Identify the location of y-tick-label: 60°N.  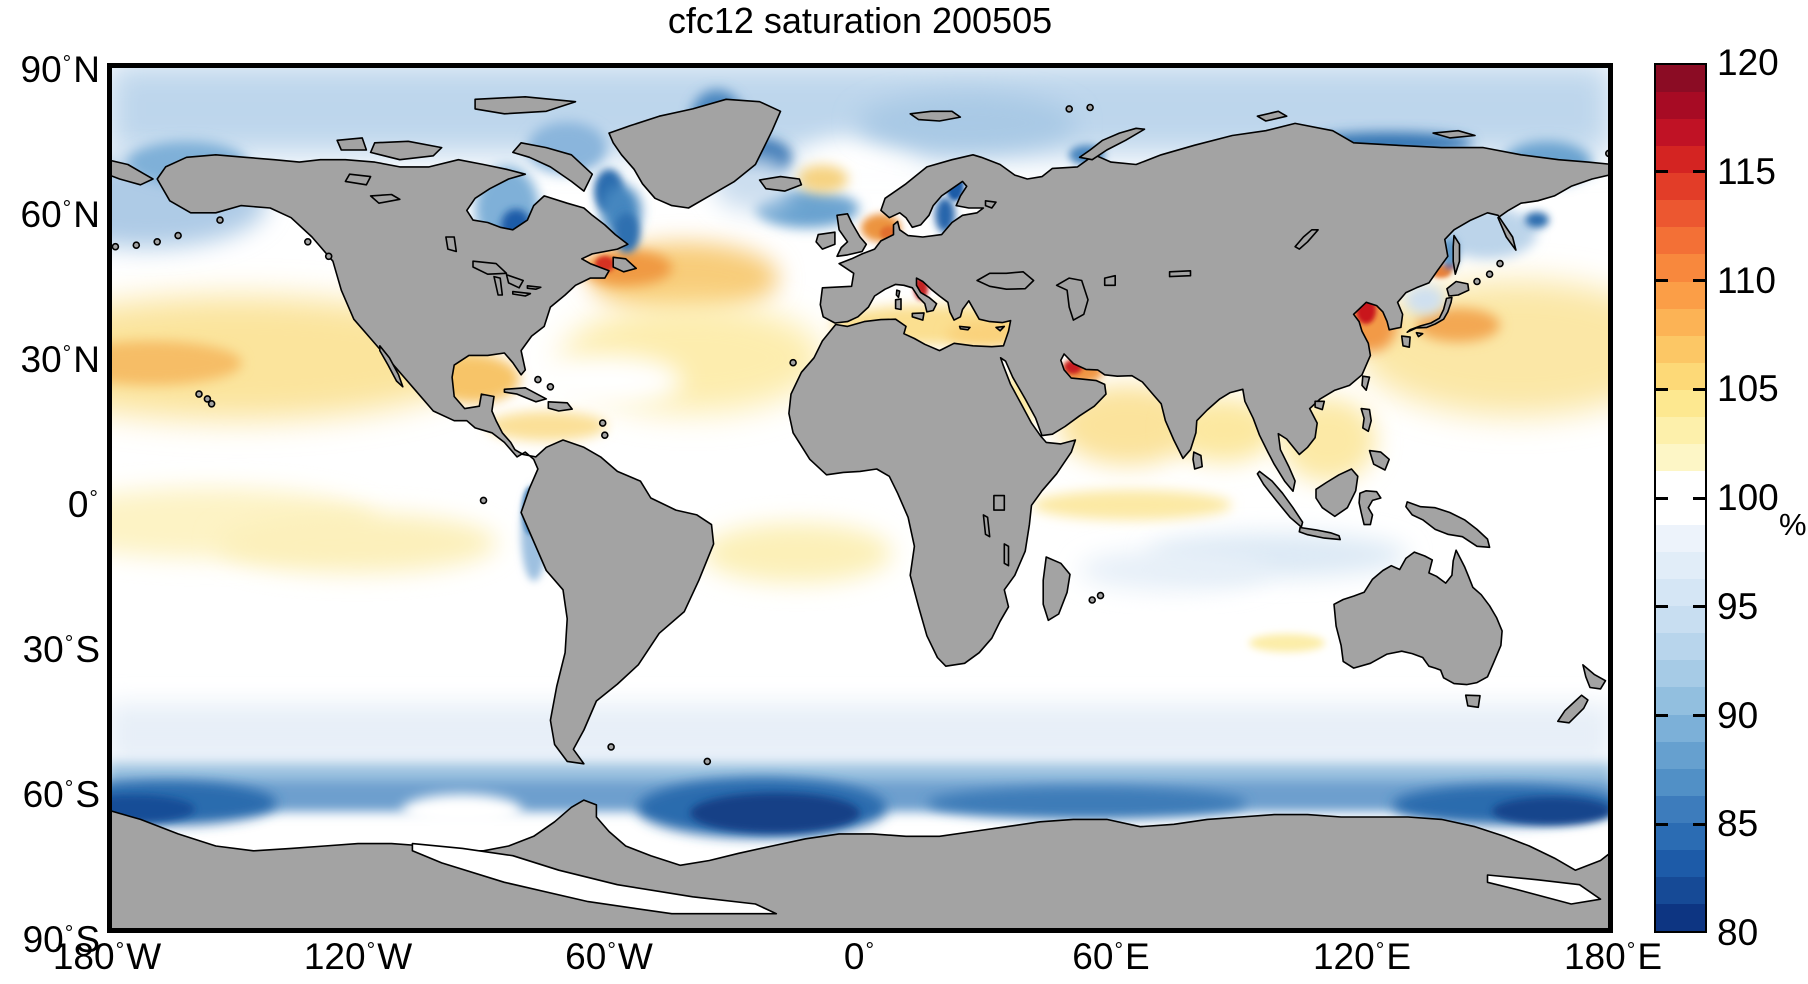
(60, 214).